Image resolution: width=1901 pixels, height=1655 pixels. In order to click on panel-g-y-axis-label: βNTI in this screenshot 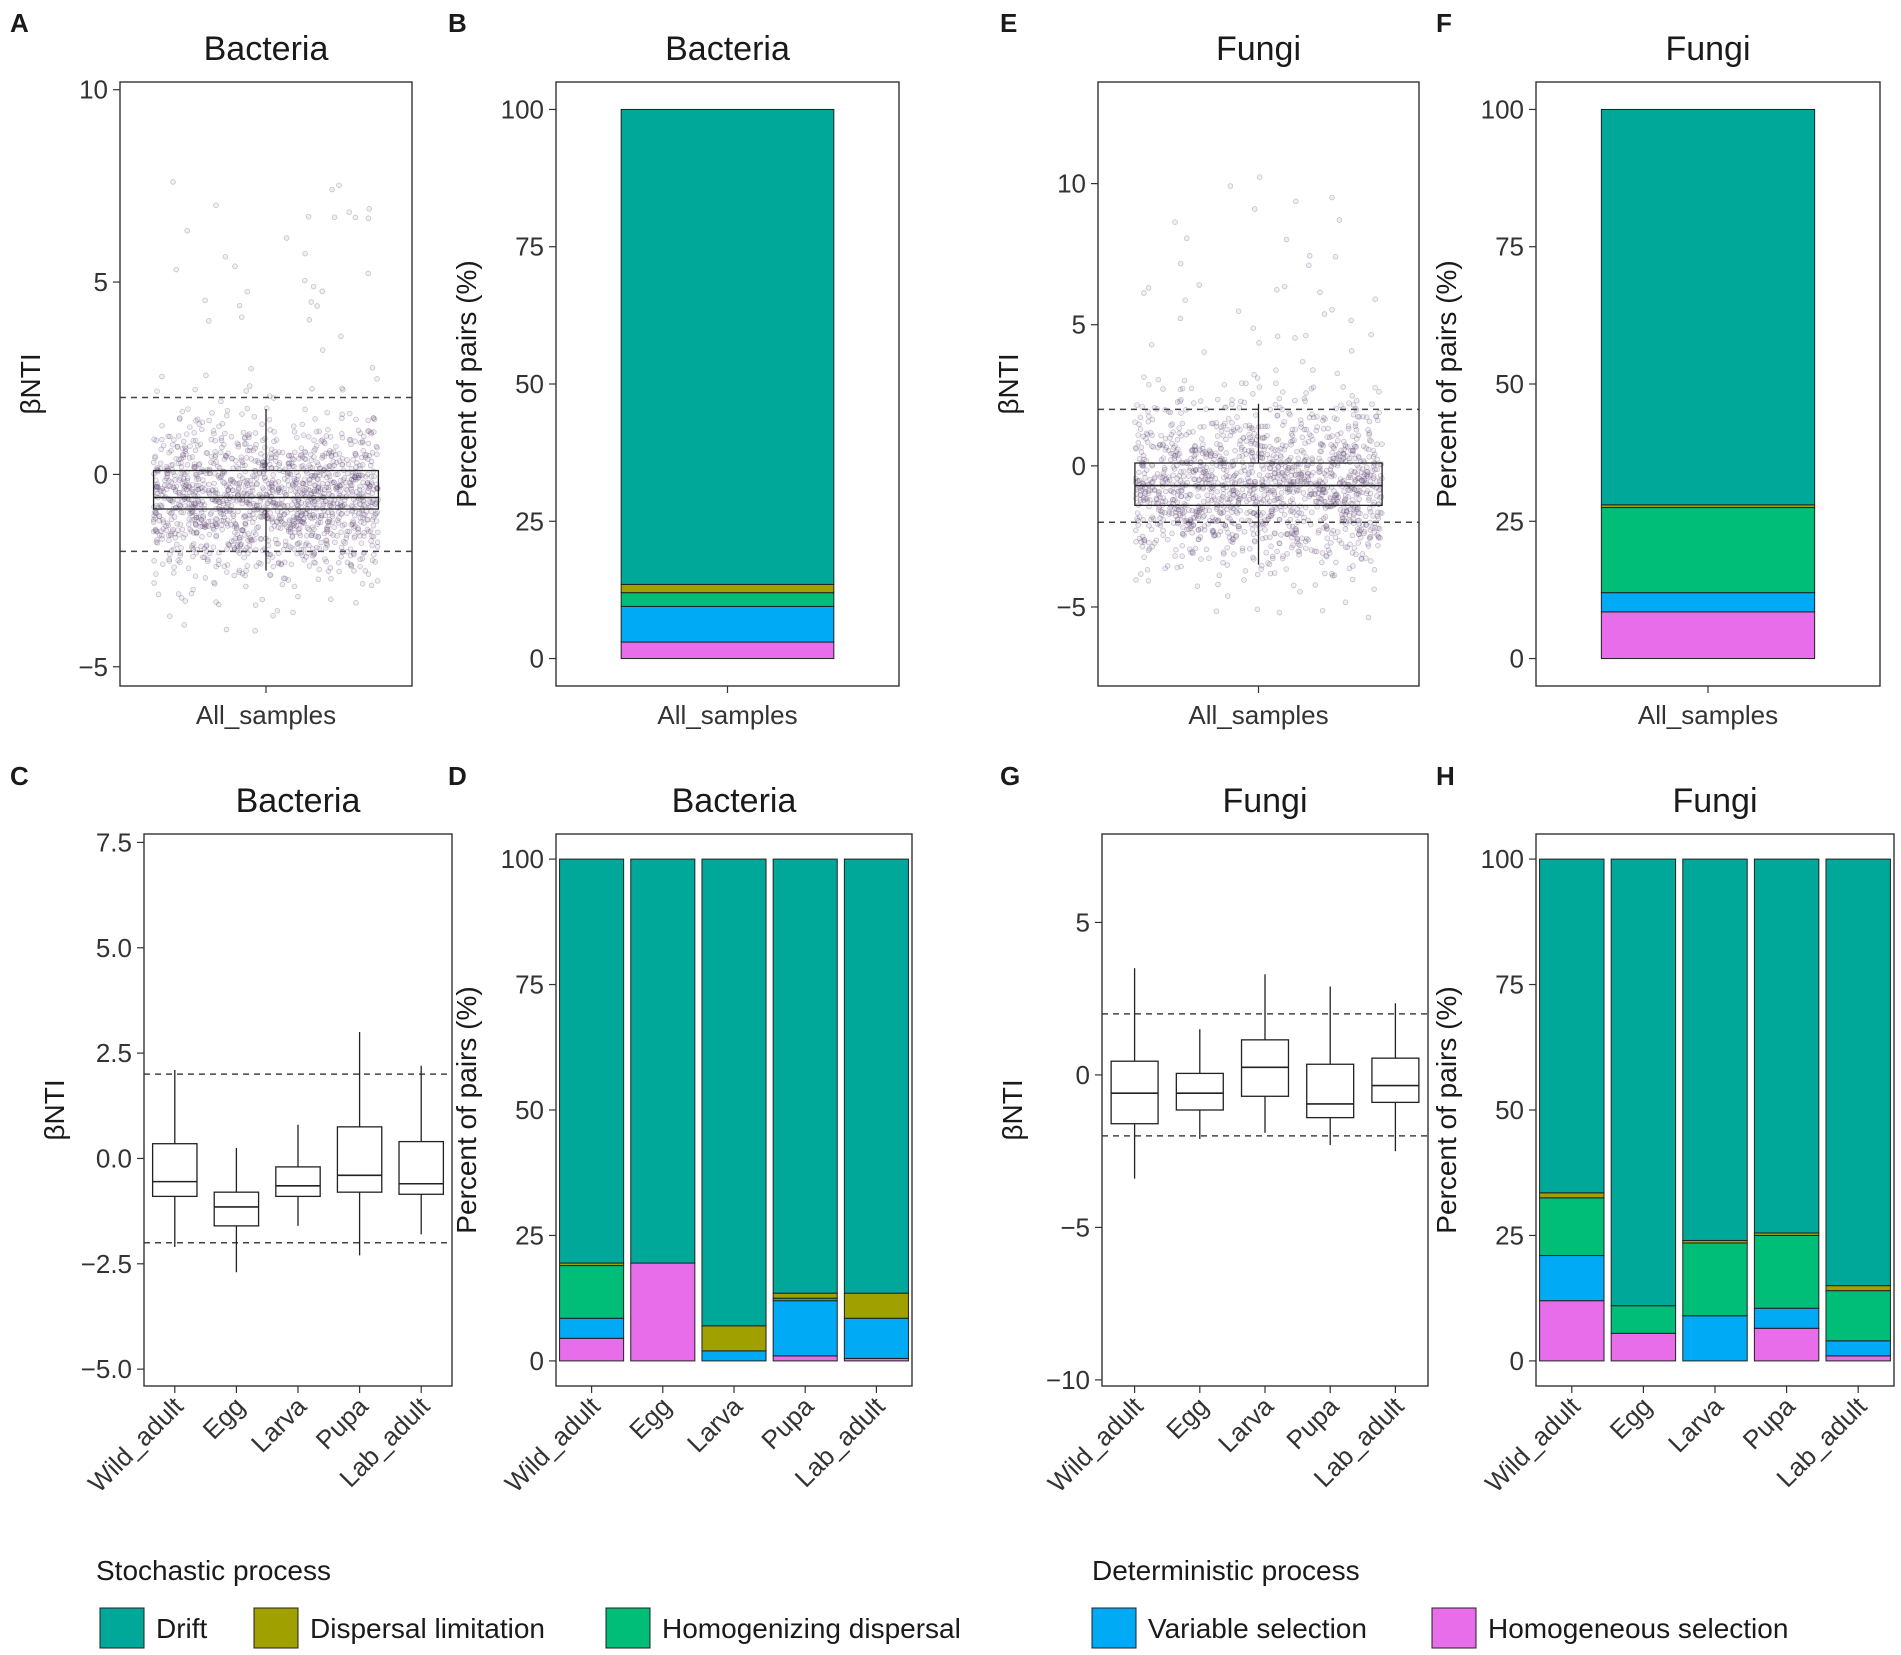, I will do `click(1012, 1109)`.